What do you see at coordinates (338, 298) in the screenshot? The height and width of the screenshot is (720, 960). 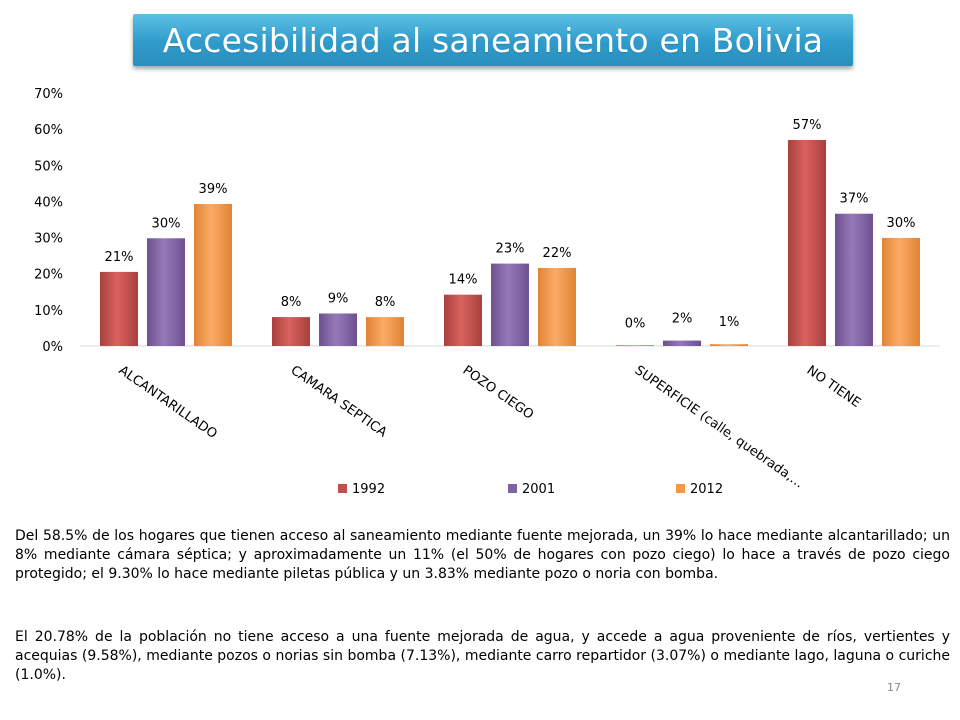 I see `data-label: 9%` at bounding box center [338, 298].